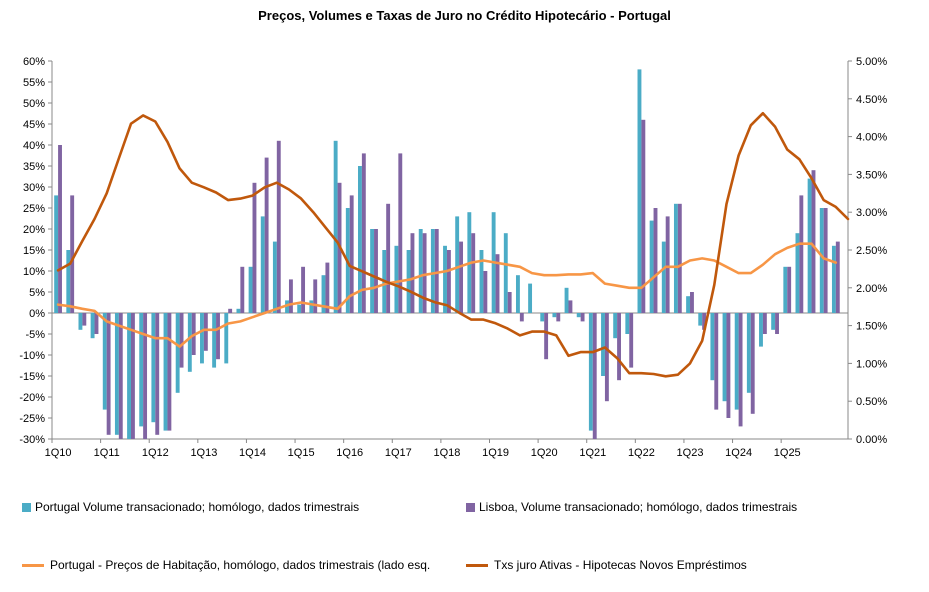 This screenshot has width=929, height=592. I want to click on left-tick-label: 60%, so click(34, 62).